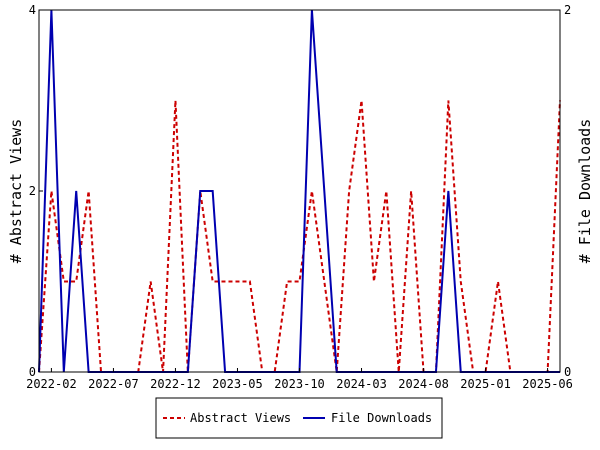 Image resolution: width=600 pixels, height=450 pixels. What do you see at coordinates (567, 10) in the screenshot?
I see `right-y-tick-label: 2` at bounding box center [567, 10].